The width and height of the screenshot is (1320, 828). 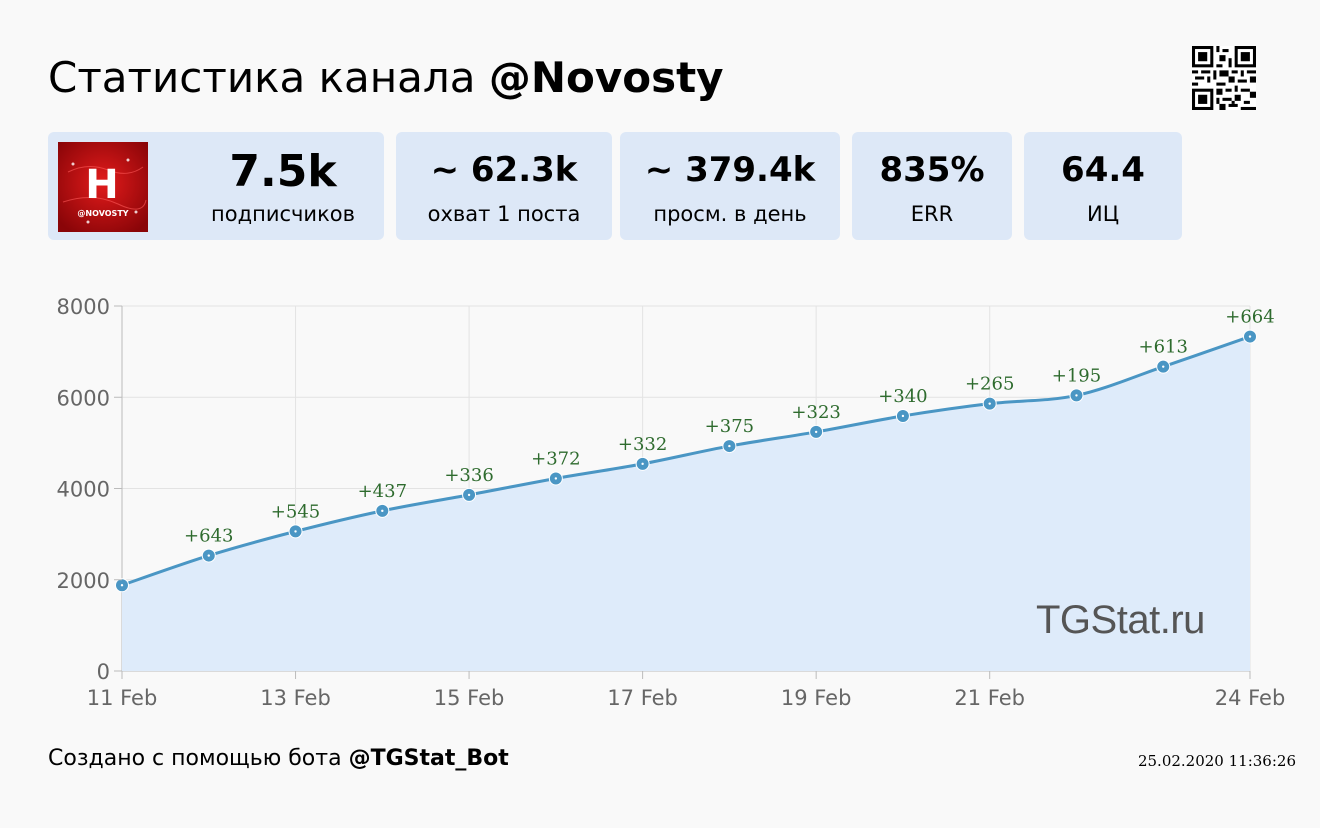 I want to click on x-tick-label: 21 Feb, so click(x=989, y=698).